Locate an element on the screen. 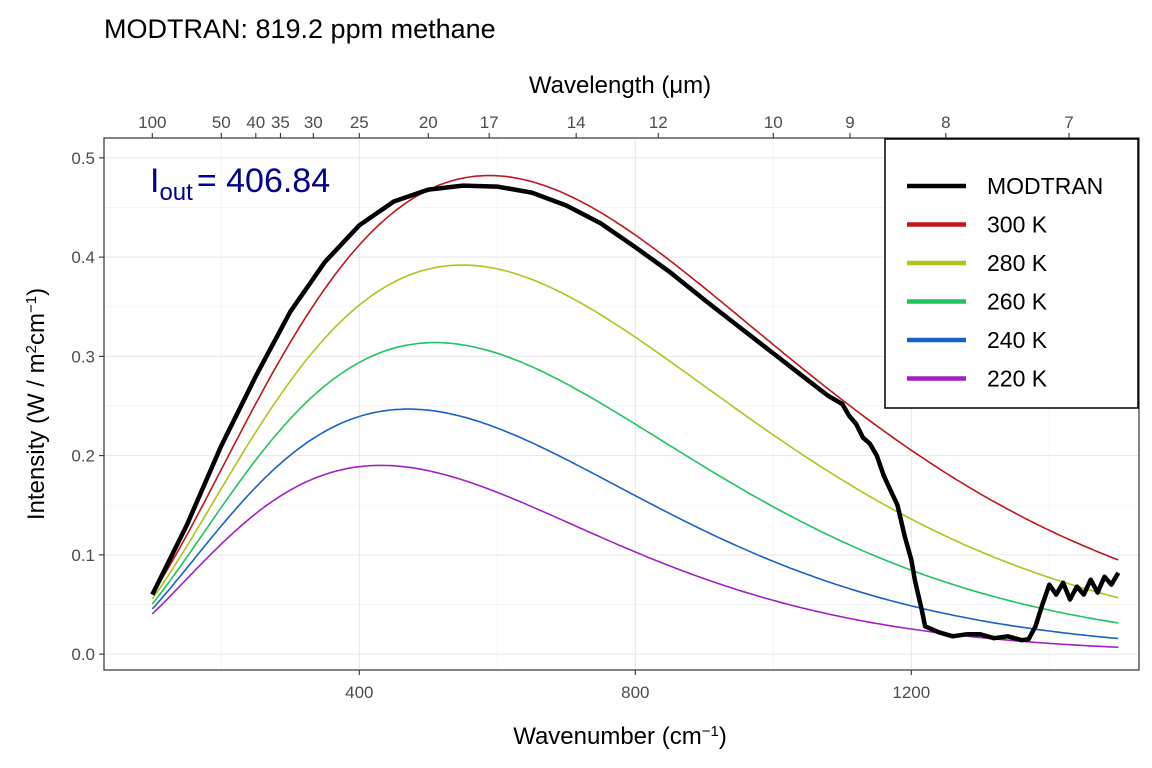 The height and width of the screenshot is (768, 1152). top-tick-label: 50 is located at coordinates (221, 122).